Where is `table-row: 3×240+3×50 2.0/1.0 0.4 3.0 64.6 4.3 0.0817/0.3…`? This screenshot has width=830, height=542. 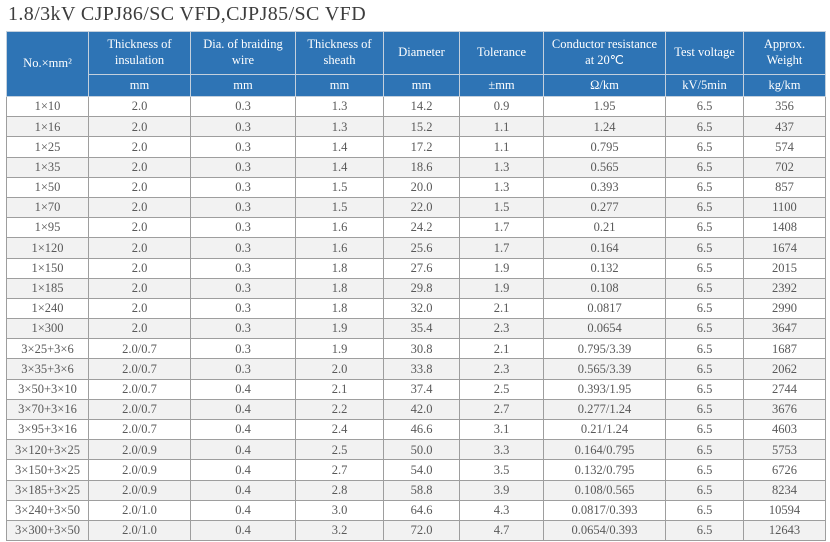
table-row: 3×240+3×50 2.0/1.0 0.4 3.0 64.6 4.3 0.0817/0.3… is located at coordinates (416, 510).